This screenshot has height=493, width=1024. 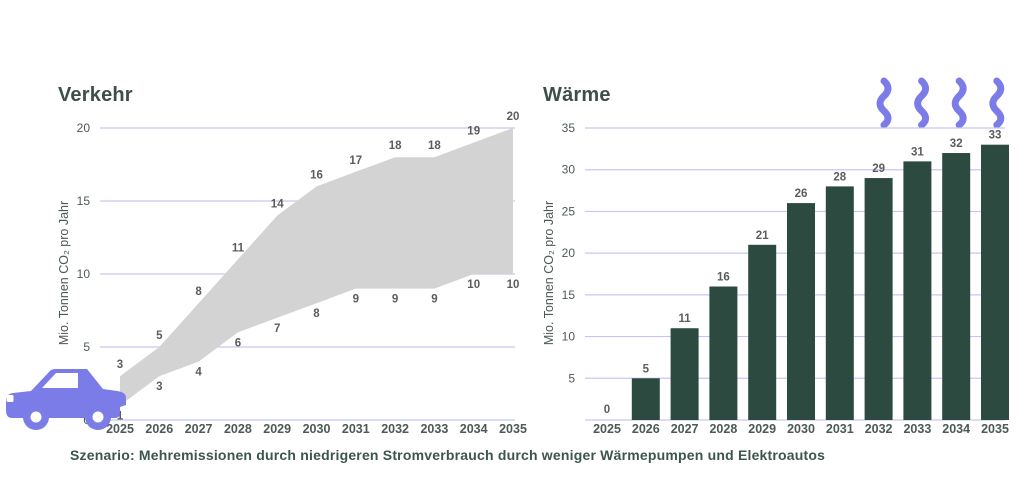 I want to click on bar-label: 11, so click(x=685, y=319).